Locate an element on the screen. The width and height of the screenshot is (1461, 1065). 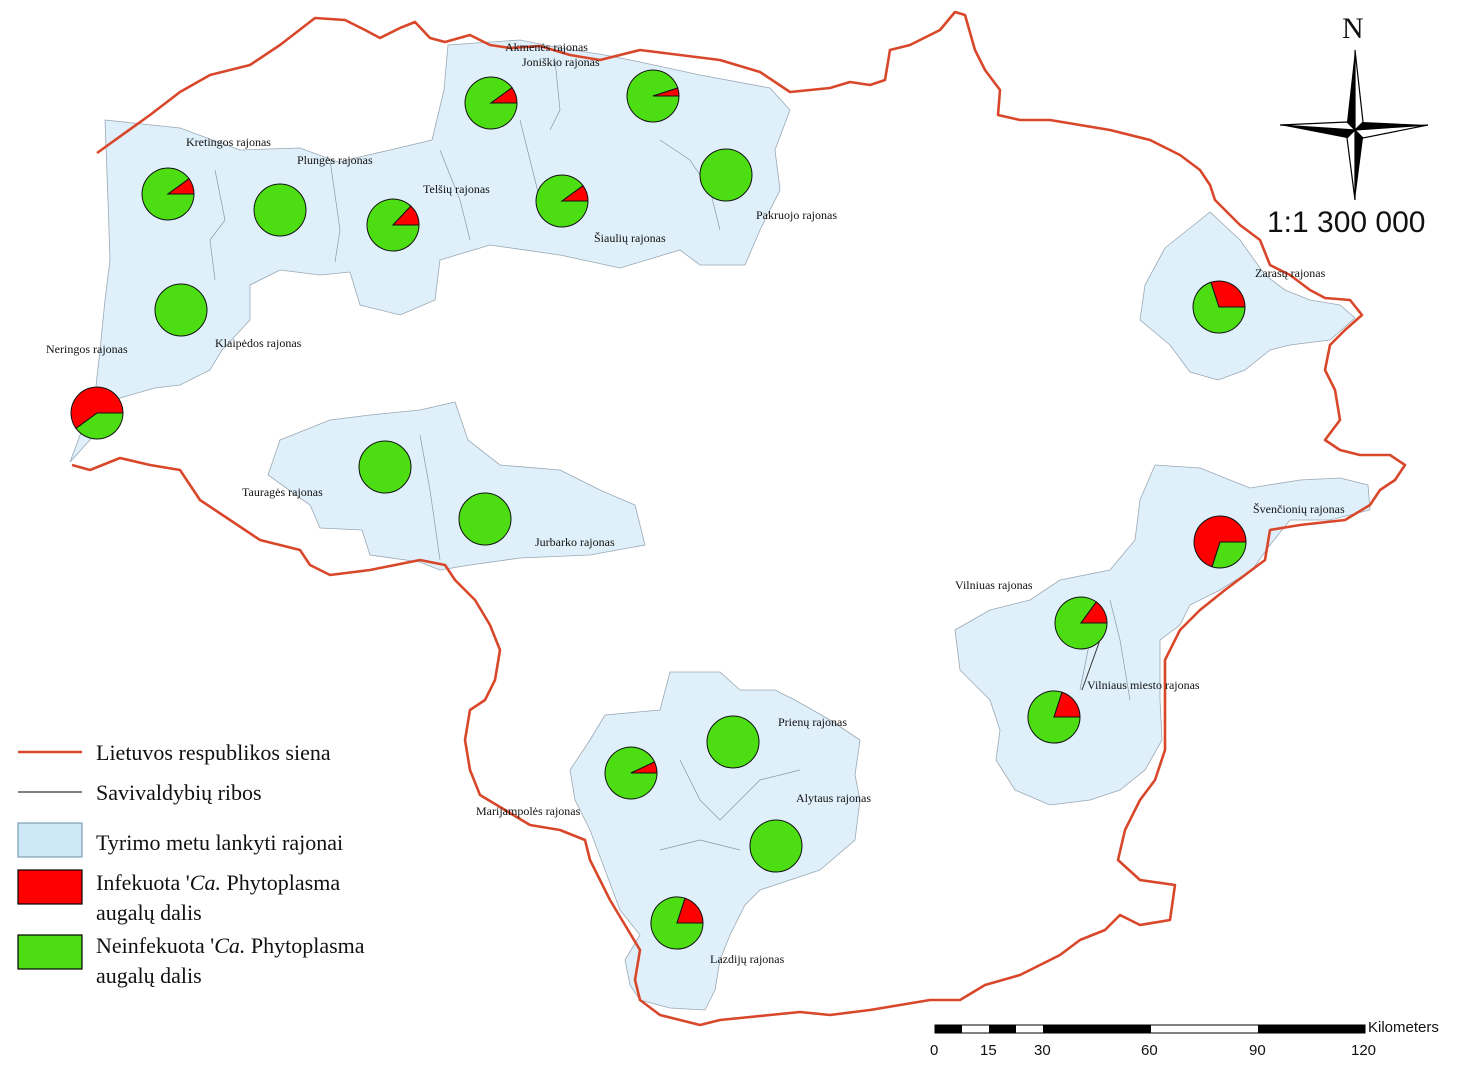
label-vilniaus-miesto: Vilniaus miesto rajonas is located at coordinates (1143, 685).